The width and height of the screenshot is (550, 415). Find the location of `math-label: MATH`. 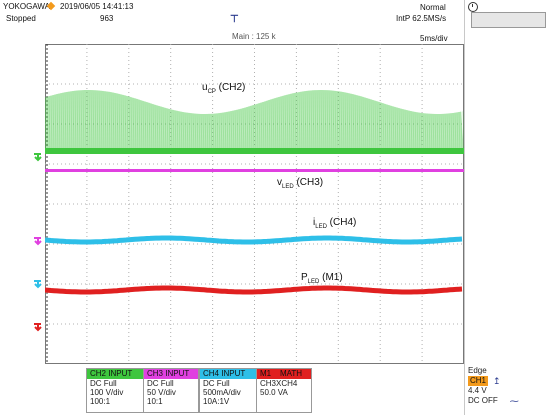

math-label: MATH is located at coordinates (291, 373).